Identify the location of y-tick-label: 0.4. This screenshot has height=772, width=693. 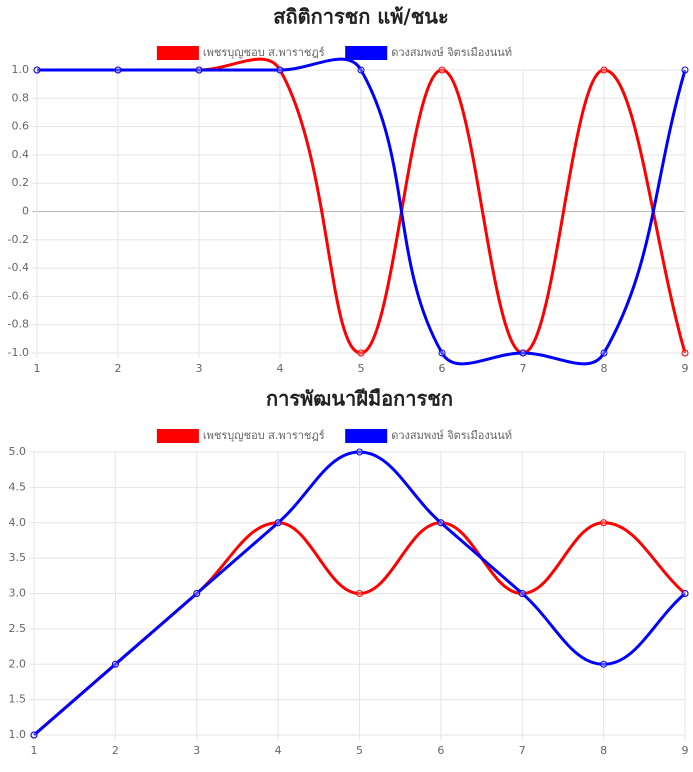
(21, 154).